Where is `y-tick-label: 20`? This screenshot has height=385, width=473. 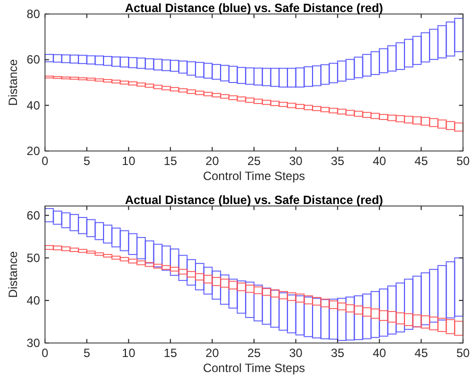
y-tick-label: 20 is located at coordinates (33, 151).